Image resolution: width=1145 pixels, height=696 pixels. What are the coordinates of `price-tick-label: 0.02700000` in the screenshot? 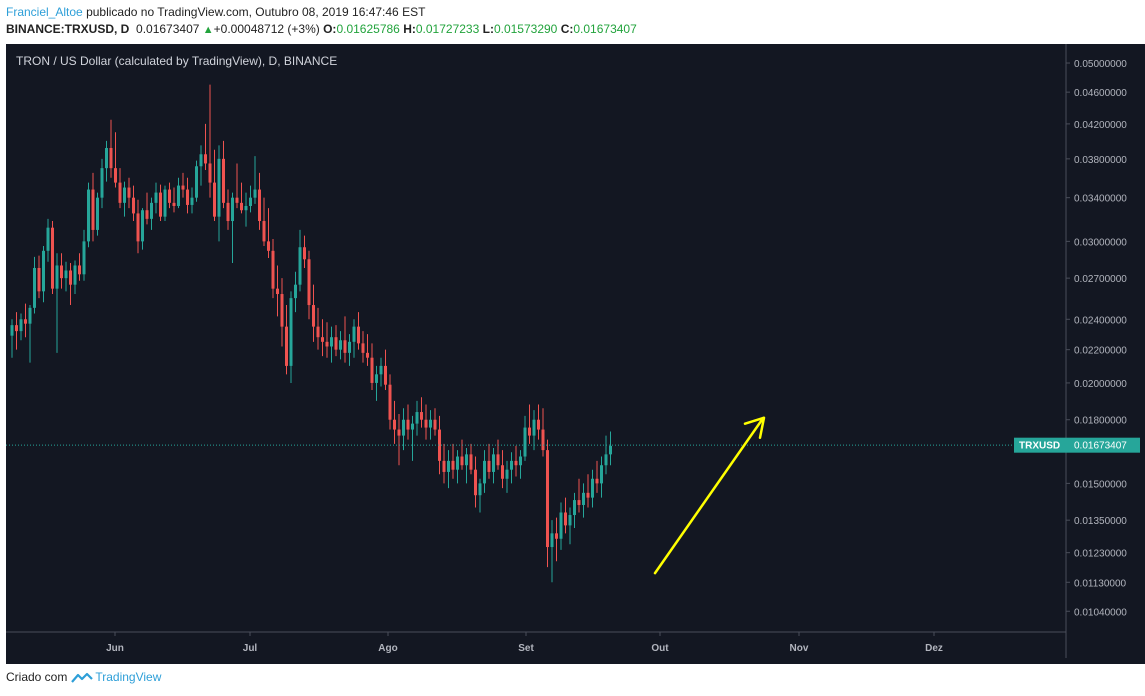 It's located at (1100, 279).